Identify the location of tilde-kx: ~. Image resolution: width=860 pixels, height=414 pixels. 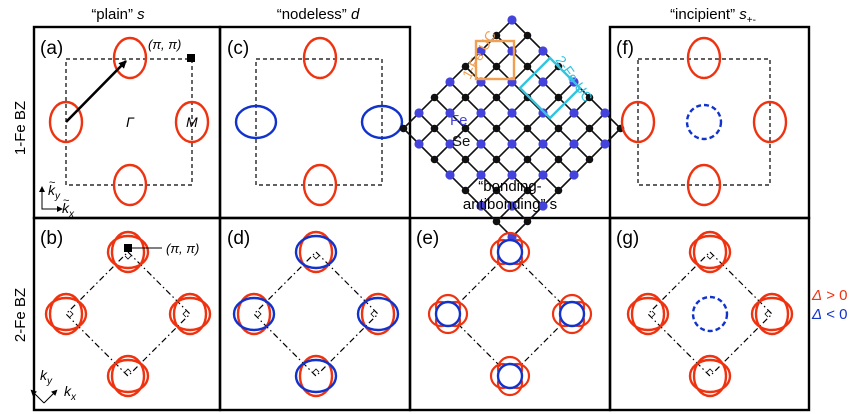
(66, 201).